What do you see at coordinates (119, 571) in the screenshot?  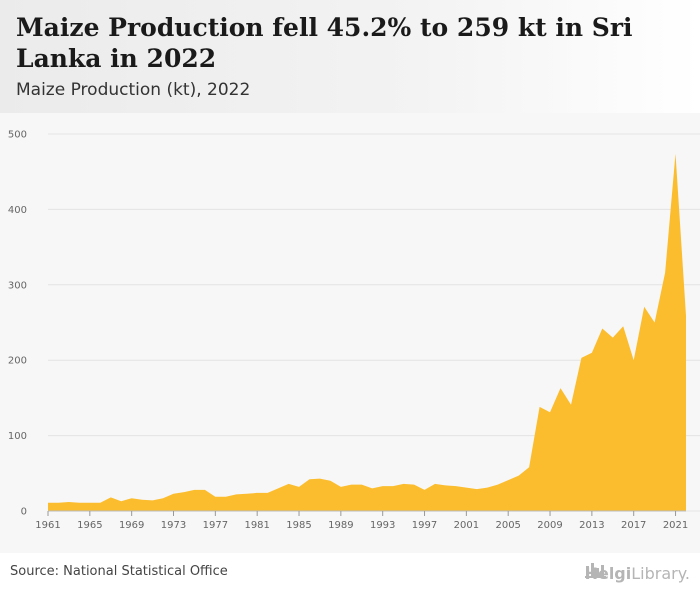 I see `source-note: Source: National Statistical Office` at bounding box center [119, 571].